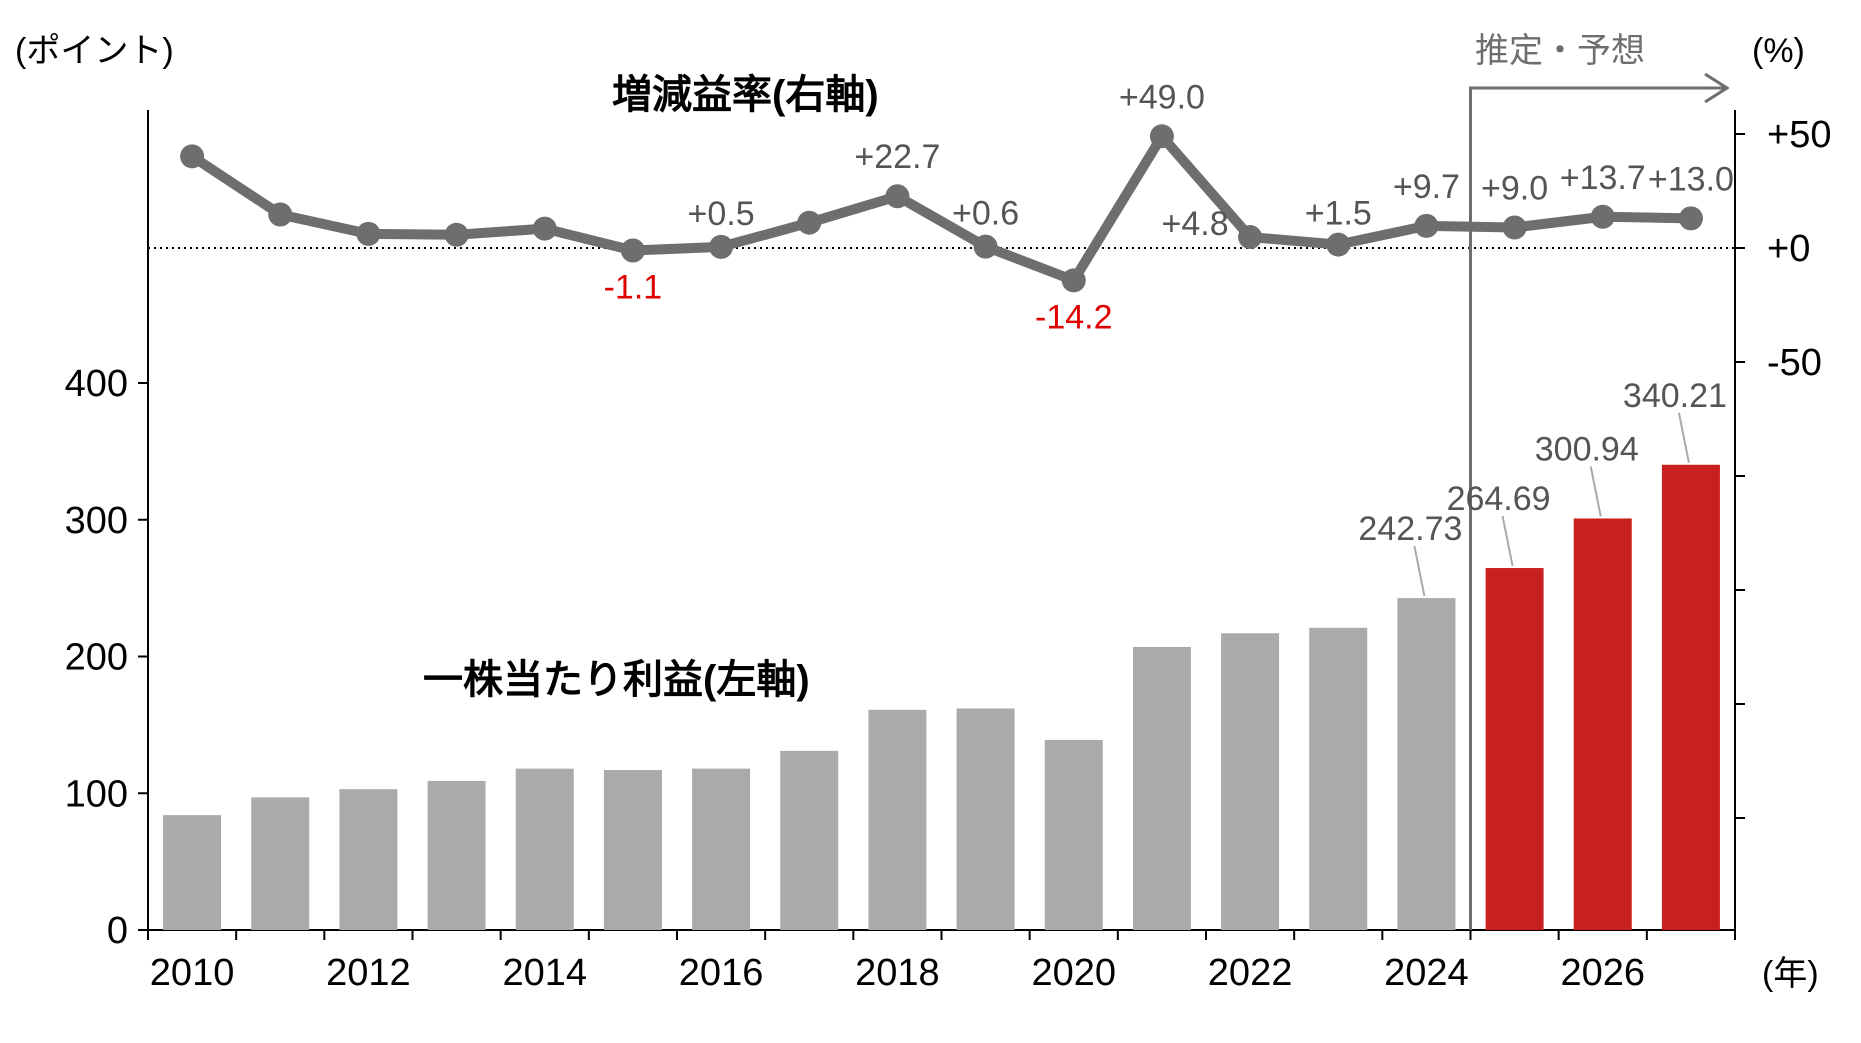 The width and height of the screenshot is (1861, 1043). What do you see at coordinates (96, 384) in the screenshot?
I see `left-axis-tick-label: 400` at bounding box center [96, 384].